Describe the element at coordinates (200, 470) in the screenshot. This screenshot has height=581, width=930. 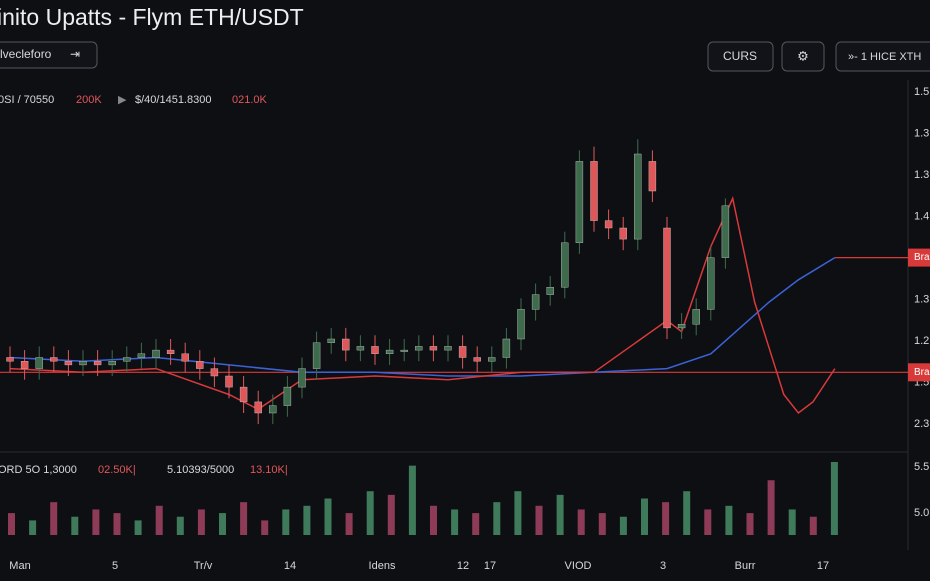
I see `info: 5.10393/5000` at that location.